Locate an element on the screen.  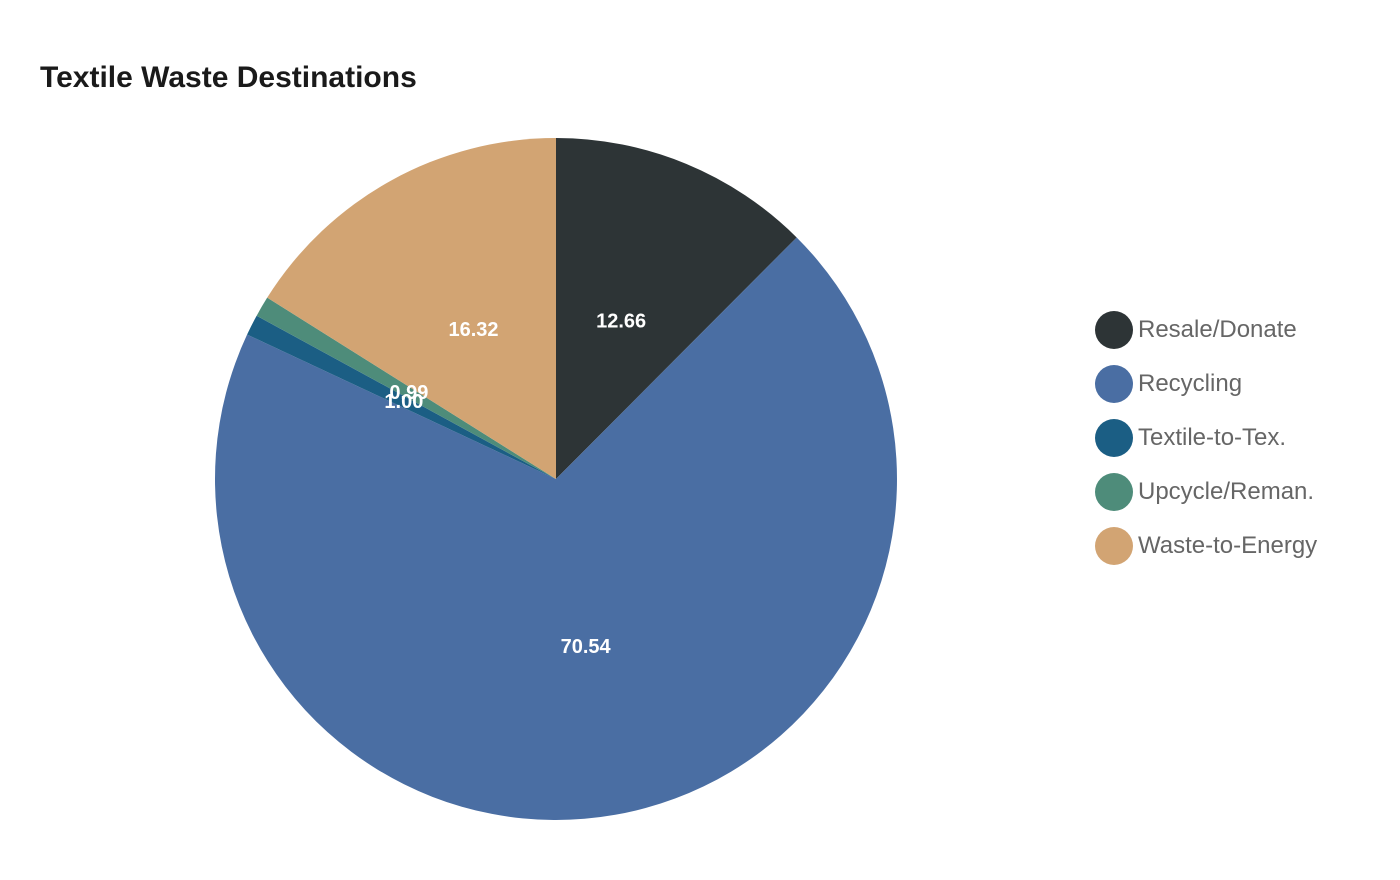
slice-label-textile-to-tex: 1.00 is located at coordinates (403, 402).